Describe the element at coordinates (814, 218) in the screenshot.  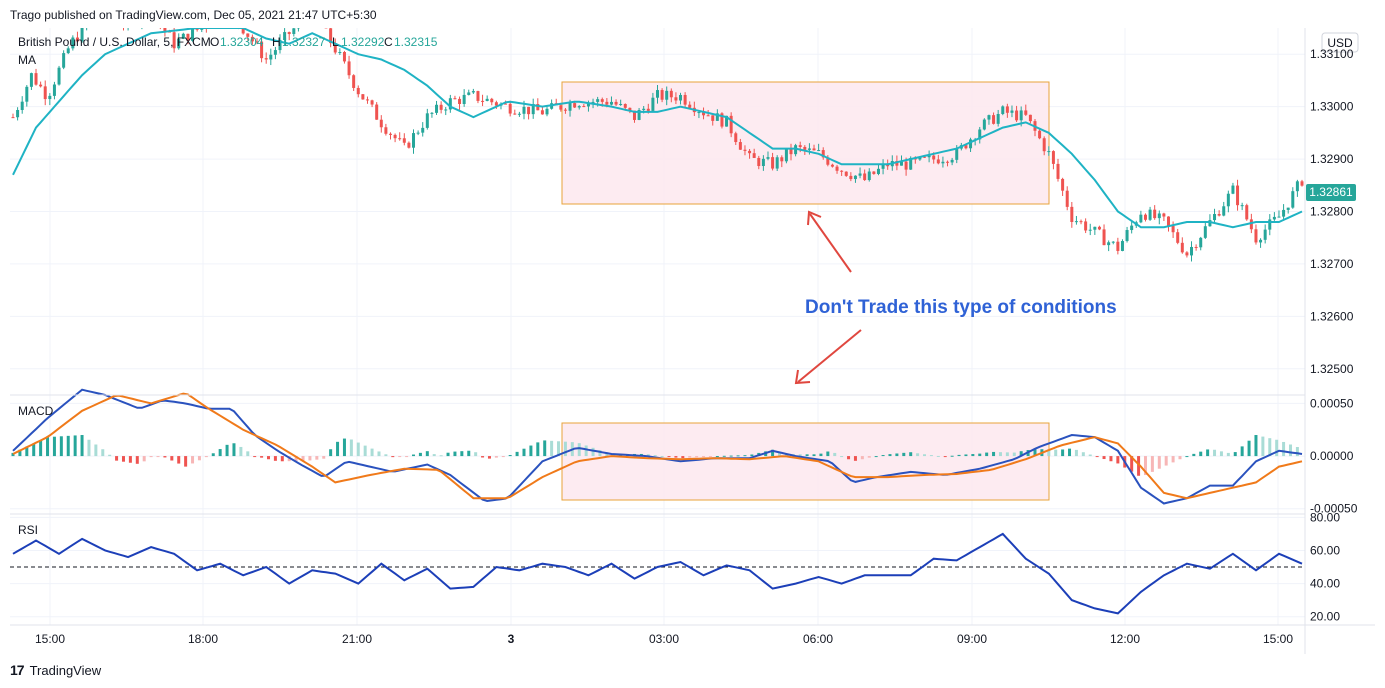
I see `arrow-up-head` at that location.